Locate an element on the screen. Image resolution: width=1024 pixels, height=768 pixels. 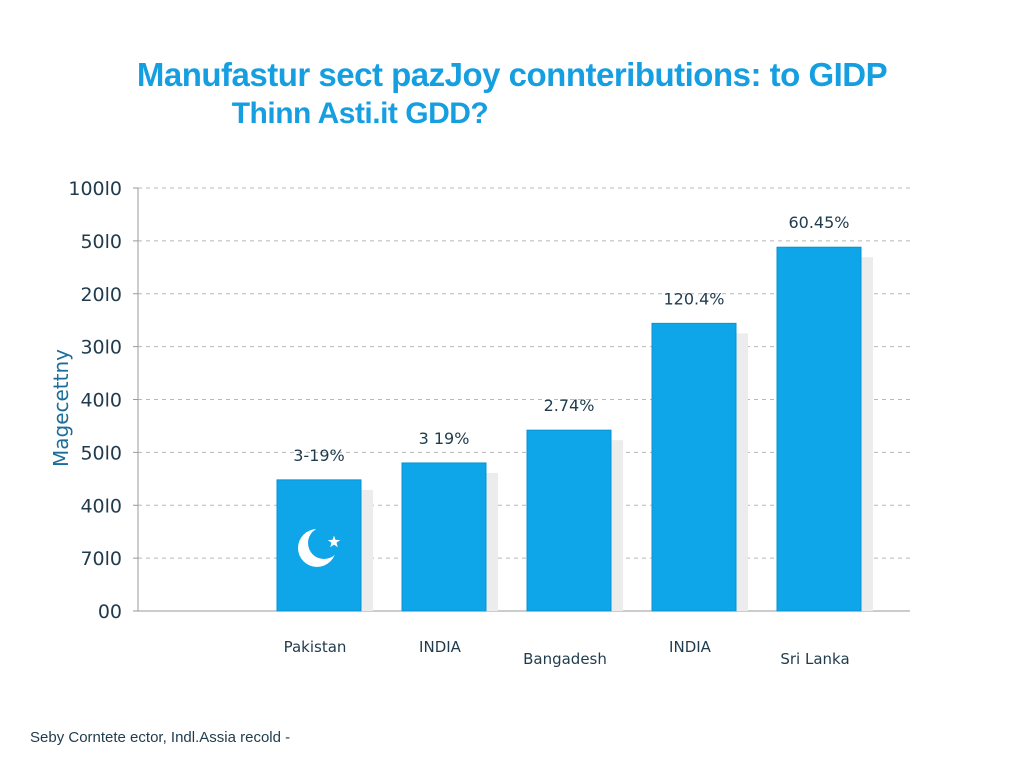
y-tick-label: 20l0 is located at coordinates (101, 295).